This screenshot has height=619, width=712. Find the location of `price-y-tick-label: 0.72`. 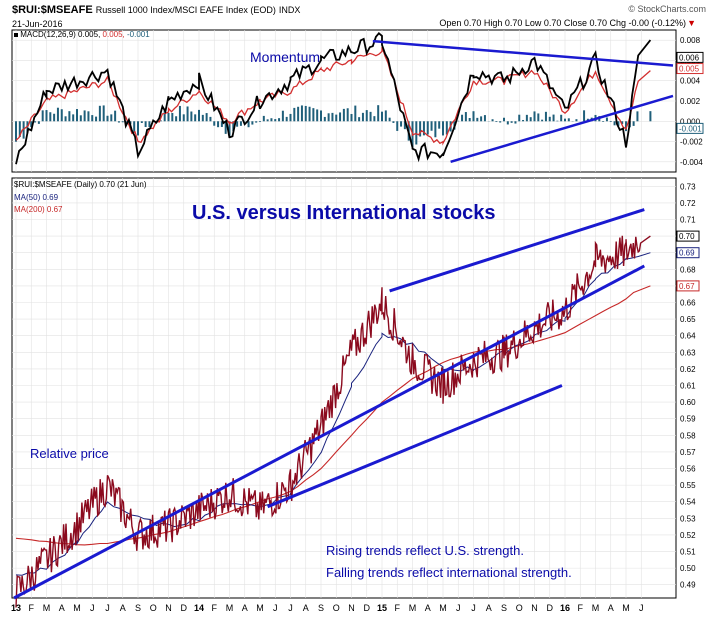

price-y-tick-label: 0.72 is located at coordinates (688, 203).